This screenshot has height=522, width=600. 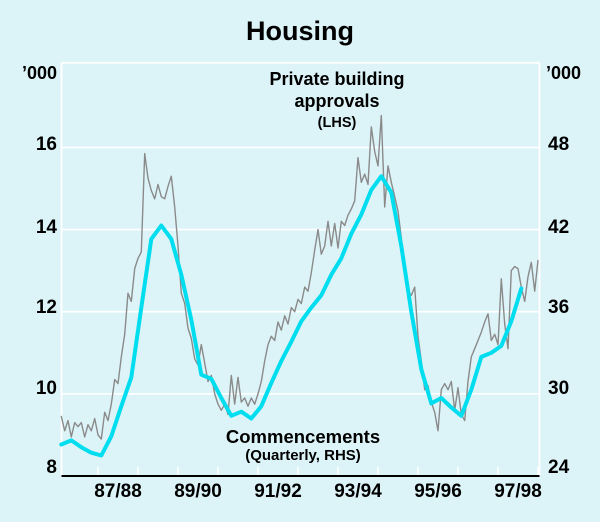 What do you see at coordinates (337, 123) in the screenshot?
I see `approvals-axis-tag: (LHS)` at bounding box center [337, 123].